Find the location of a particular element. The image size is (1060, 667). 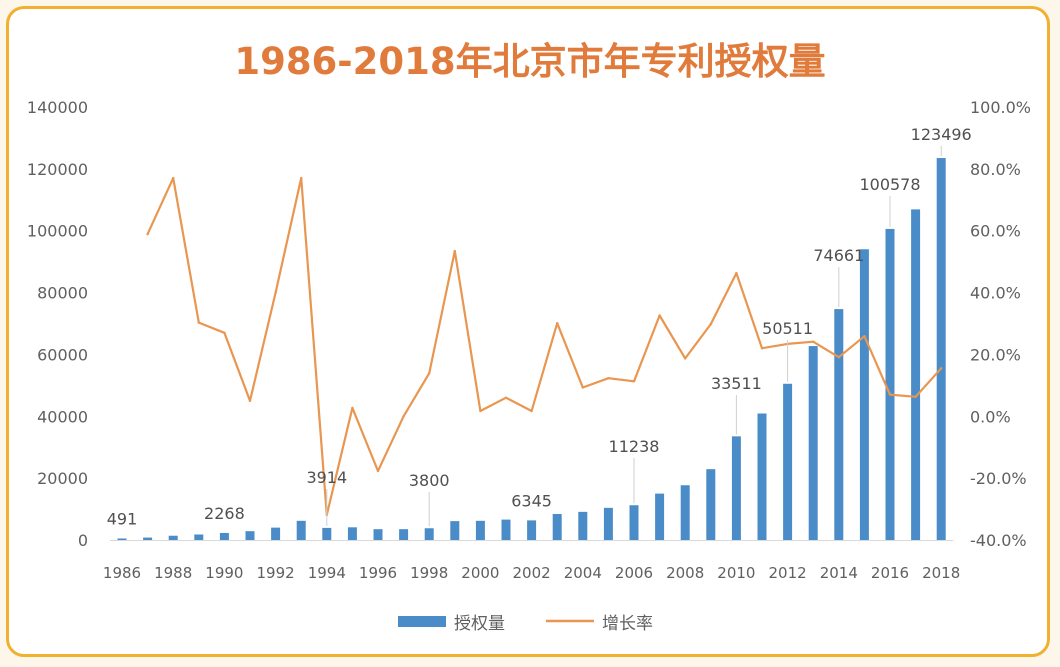

x-axis-tick: 2006 is located at coordinates (634, 573).